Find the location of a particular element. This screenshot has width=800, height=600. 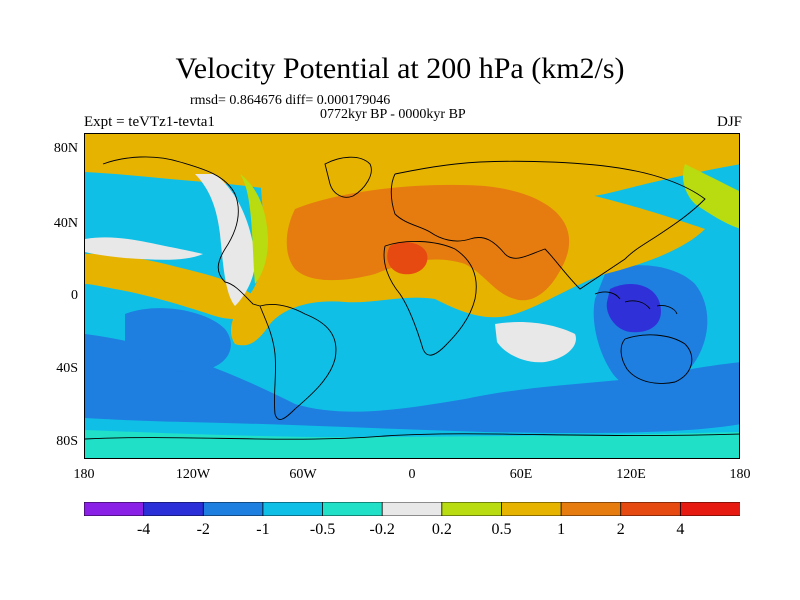

field-negative-south is located at coordinates (412, 384).